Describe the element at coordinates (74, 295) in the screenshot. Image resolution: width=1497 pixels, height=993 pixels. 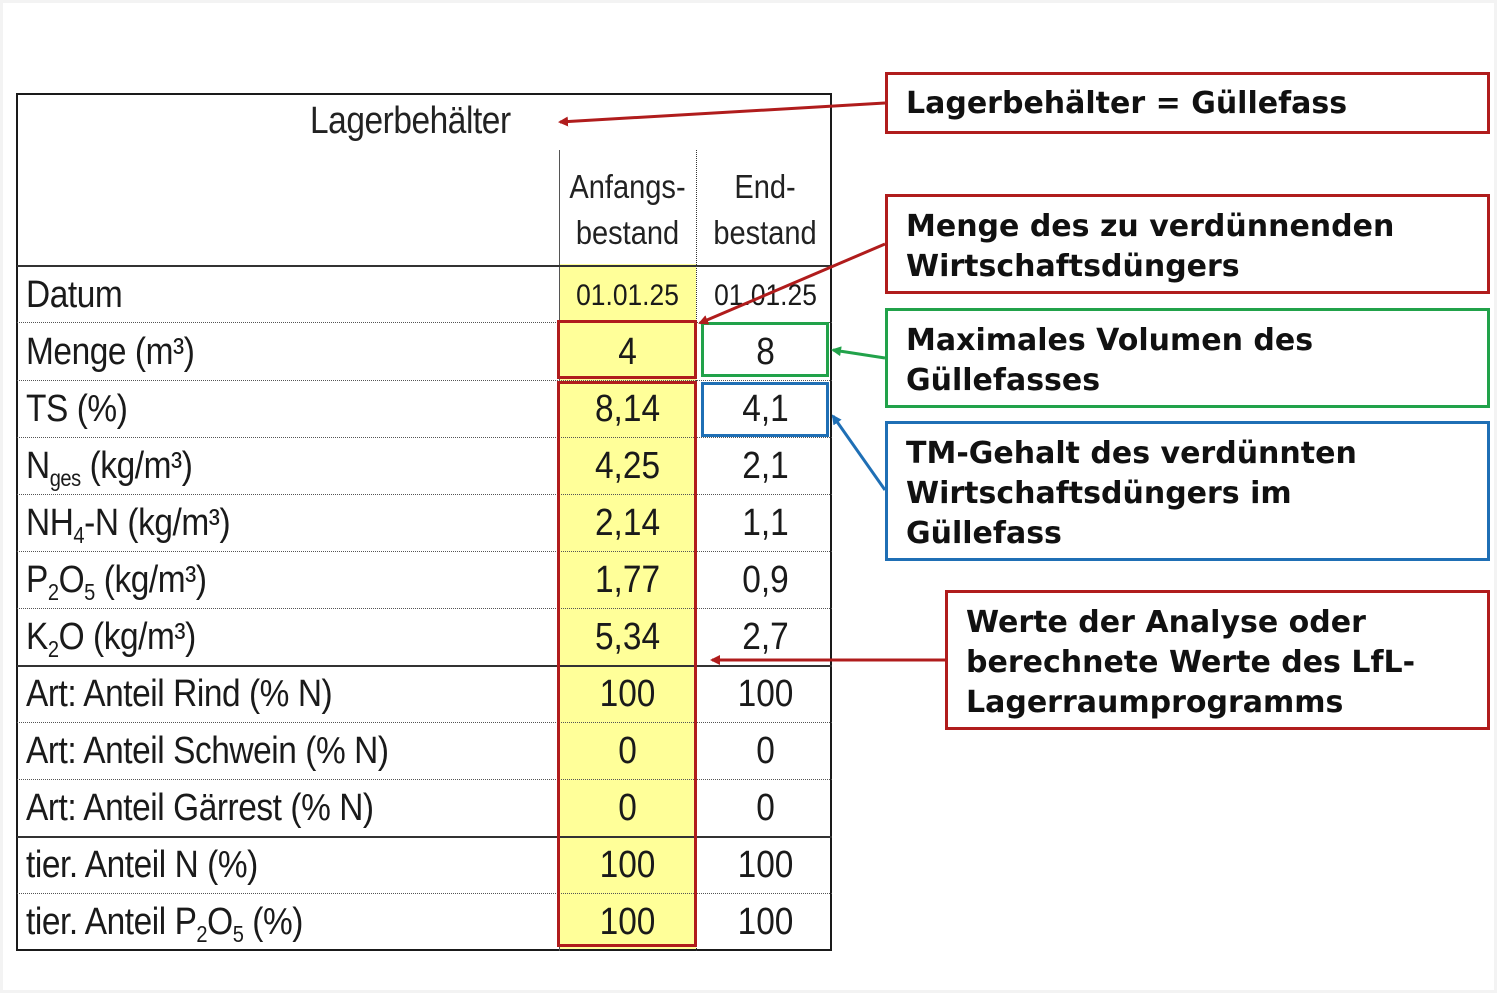
I see `row-label-datum: Datum` at that location.